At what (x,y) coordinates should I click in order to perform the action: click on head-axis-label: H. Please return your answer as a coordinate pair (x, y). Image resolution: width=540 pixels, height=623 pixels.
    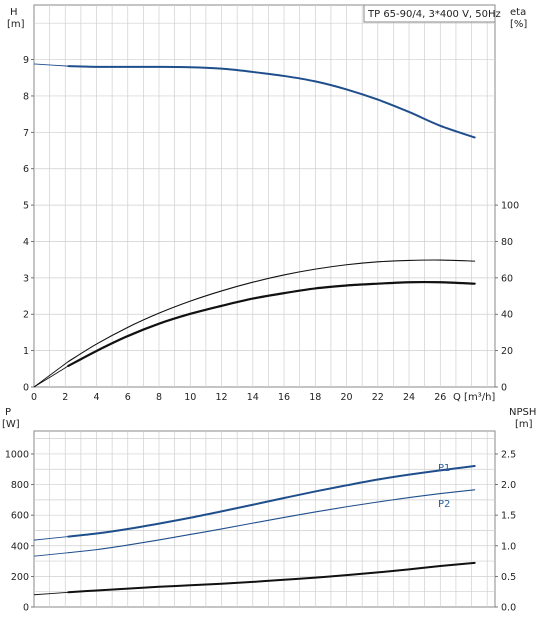
    Looking at the image, I should click on (14, 12).